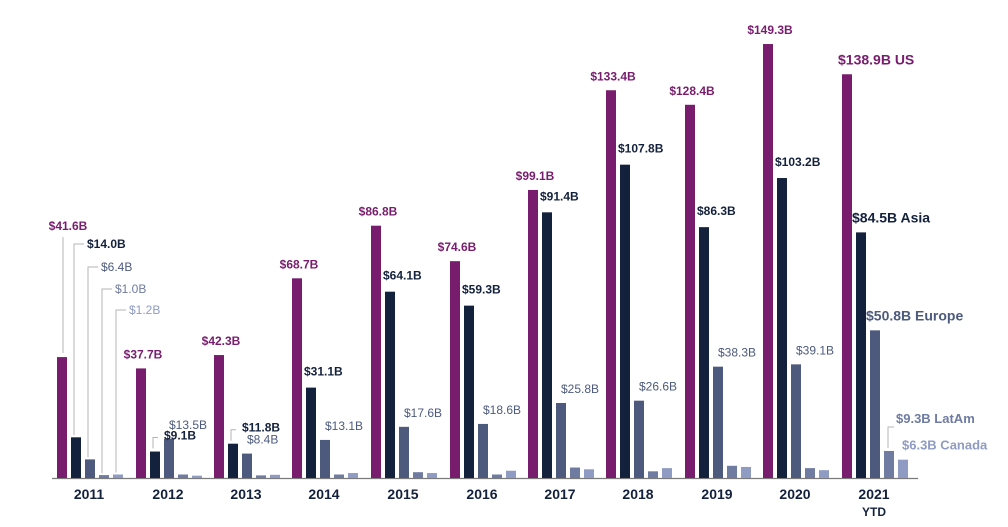 The width and height of the screenshot is (1008, 527). Describe the element at coordinates (611, 284) in the screenshot. I see `bar-us-2018` at that location.